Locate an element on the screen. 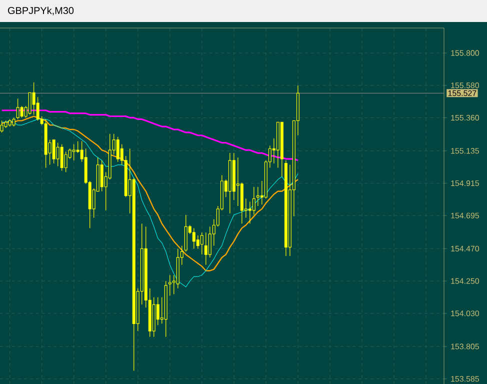 Image resolution: width=487 pixels, height=384 pixels. chart-title: GBPJPYk,M30 is located at coordinates (41, 11).